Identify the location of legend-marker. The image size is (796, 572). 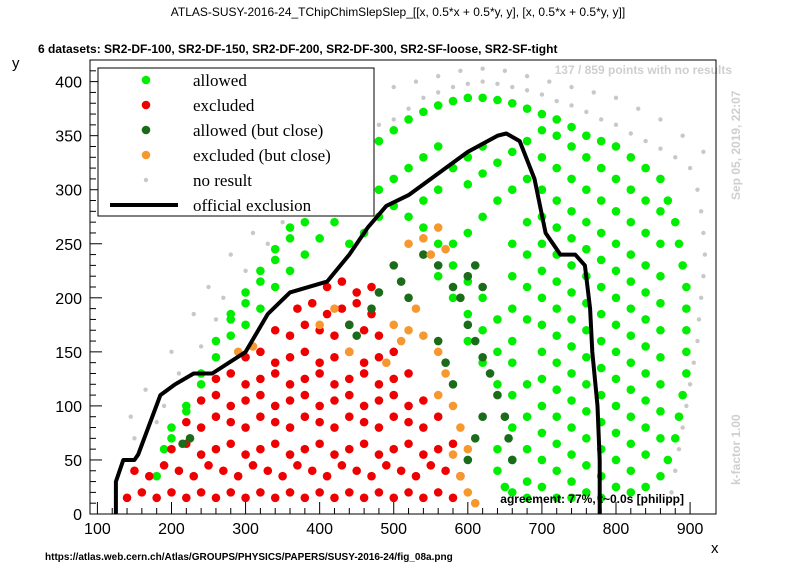
(146, 130).